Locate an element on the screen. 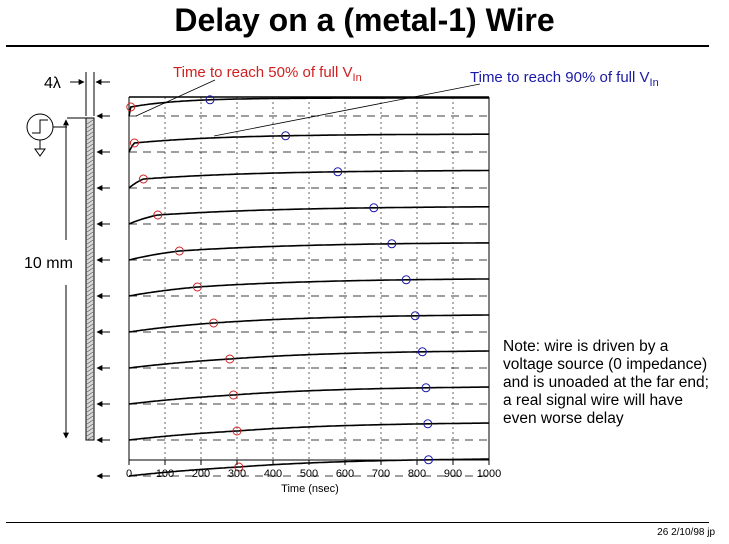 This screenshot has height=544, width=729. x-tick-label: 100 is located at coordinates (165, 474).